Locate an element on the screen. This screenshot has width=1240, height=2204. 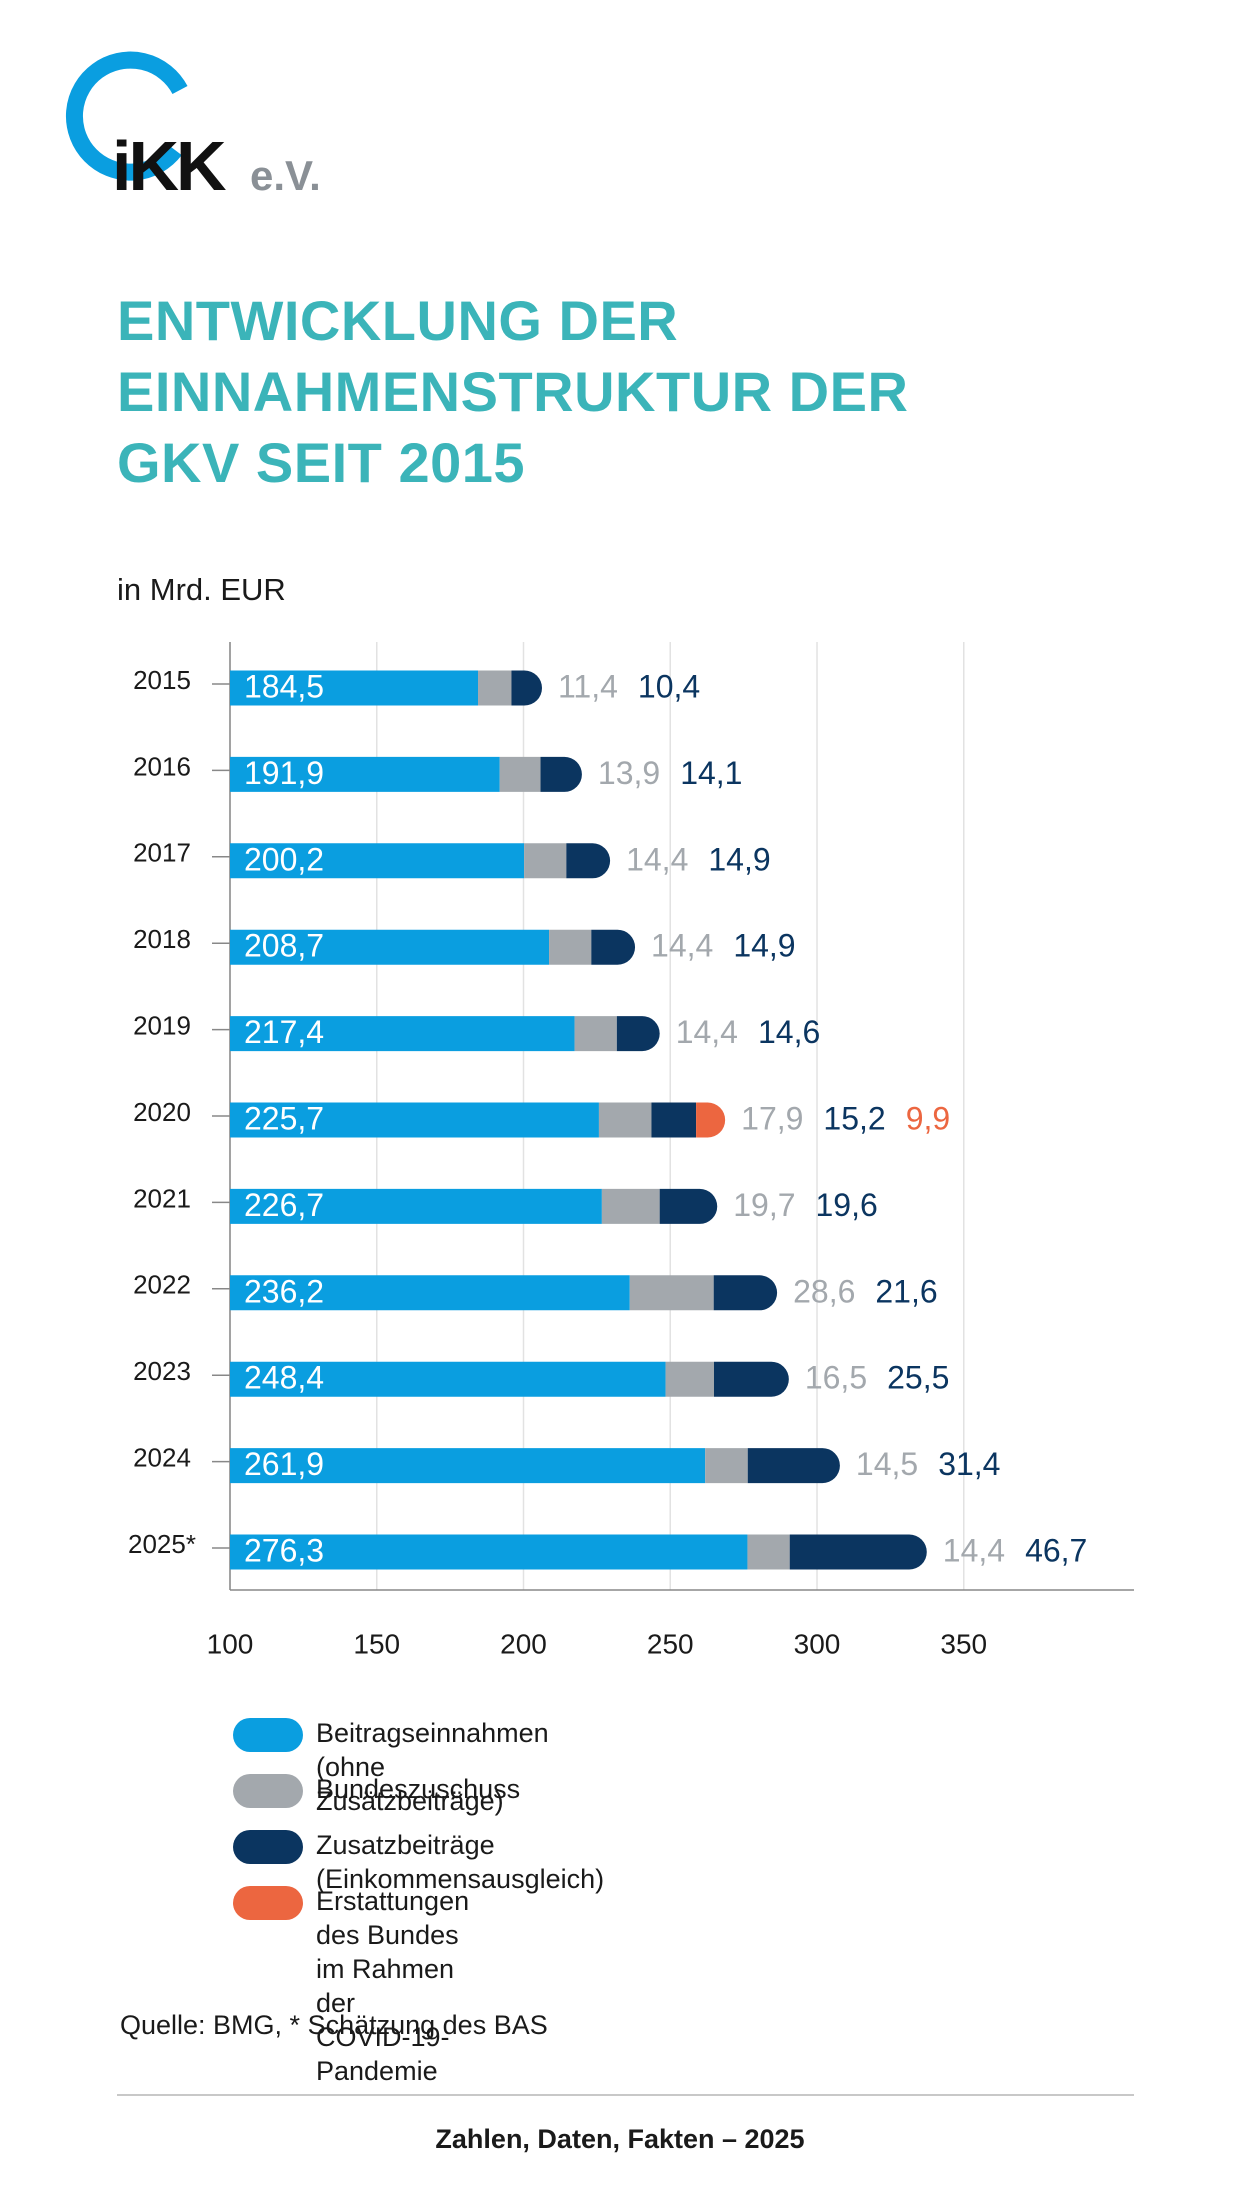
value-label: 19,6 is located at coordinates (847, 1205).